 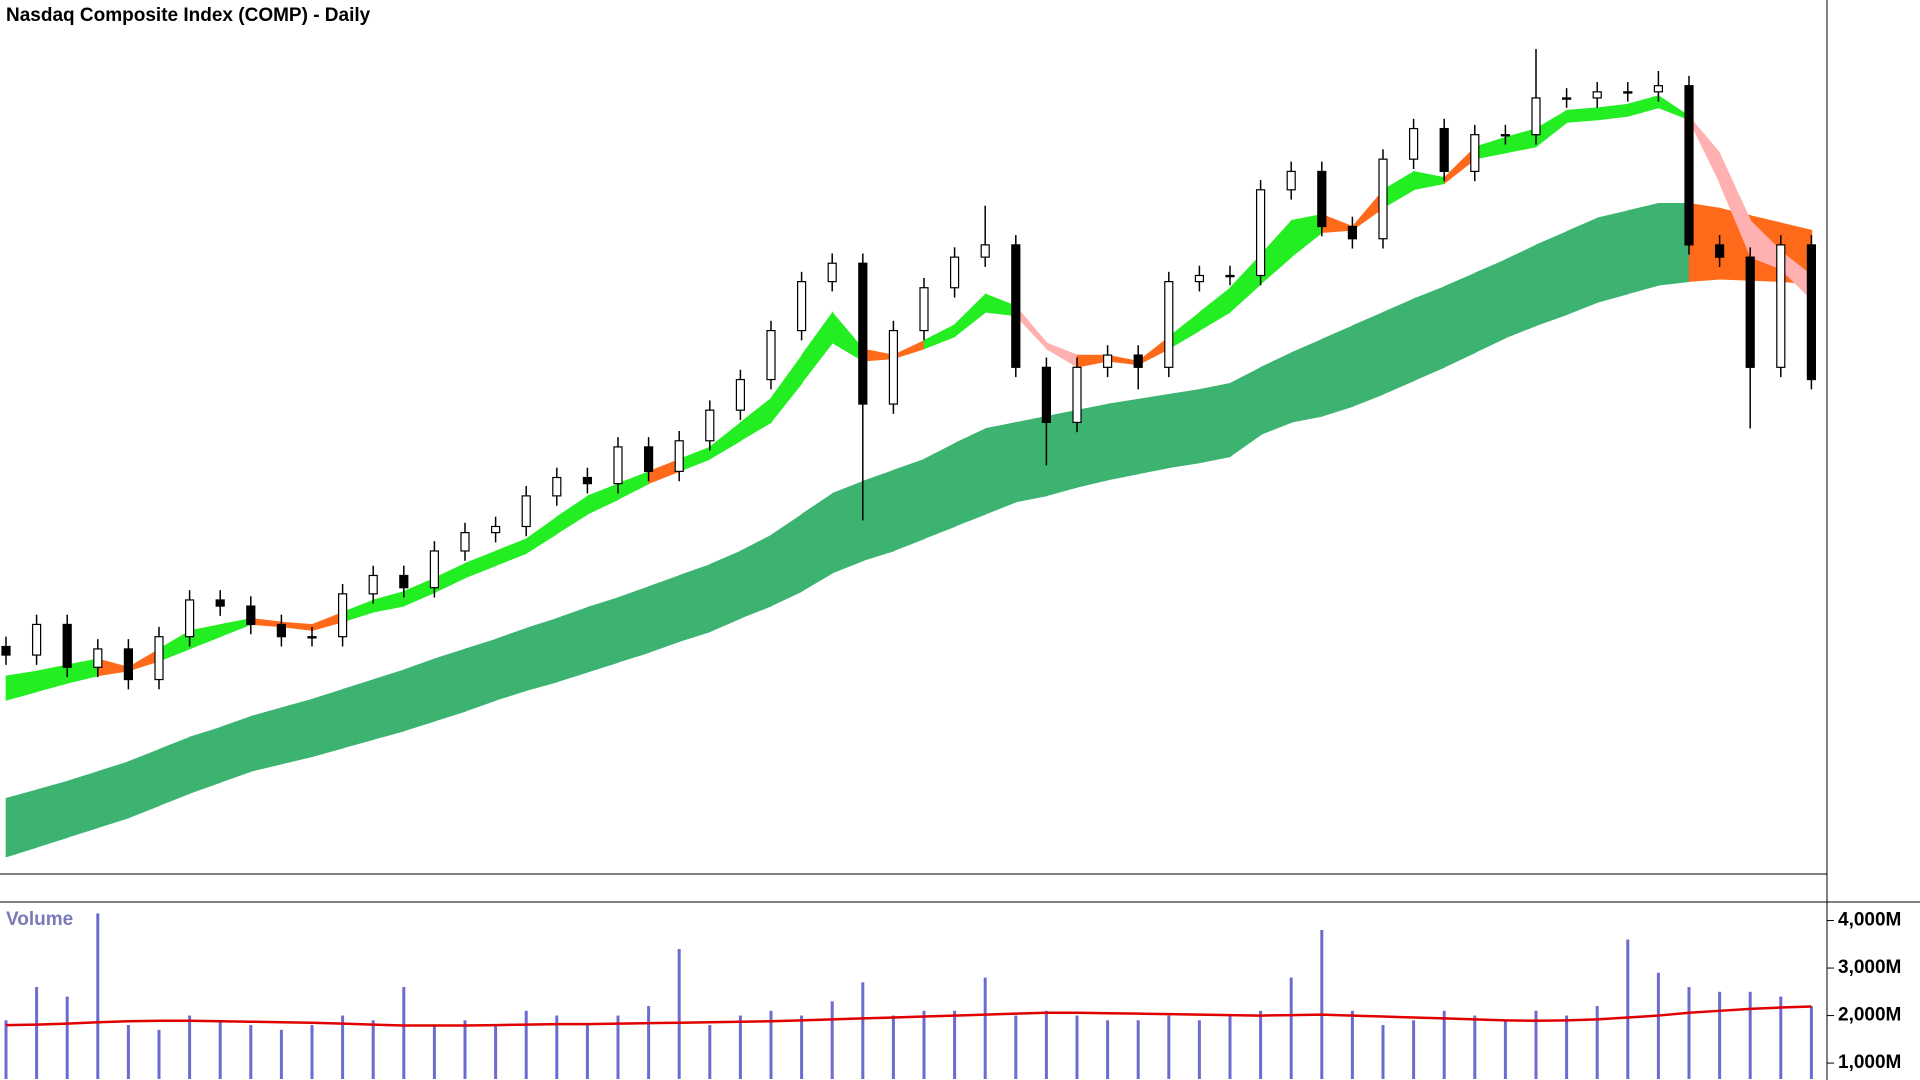 I want to click on y-tick-label: 2,000M, so click(x=1869, y=1015).